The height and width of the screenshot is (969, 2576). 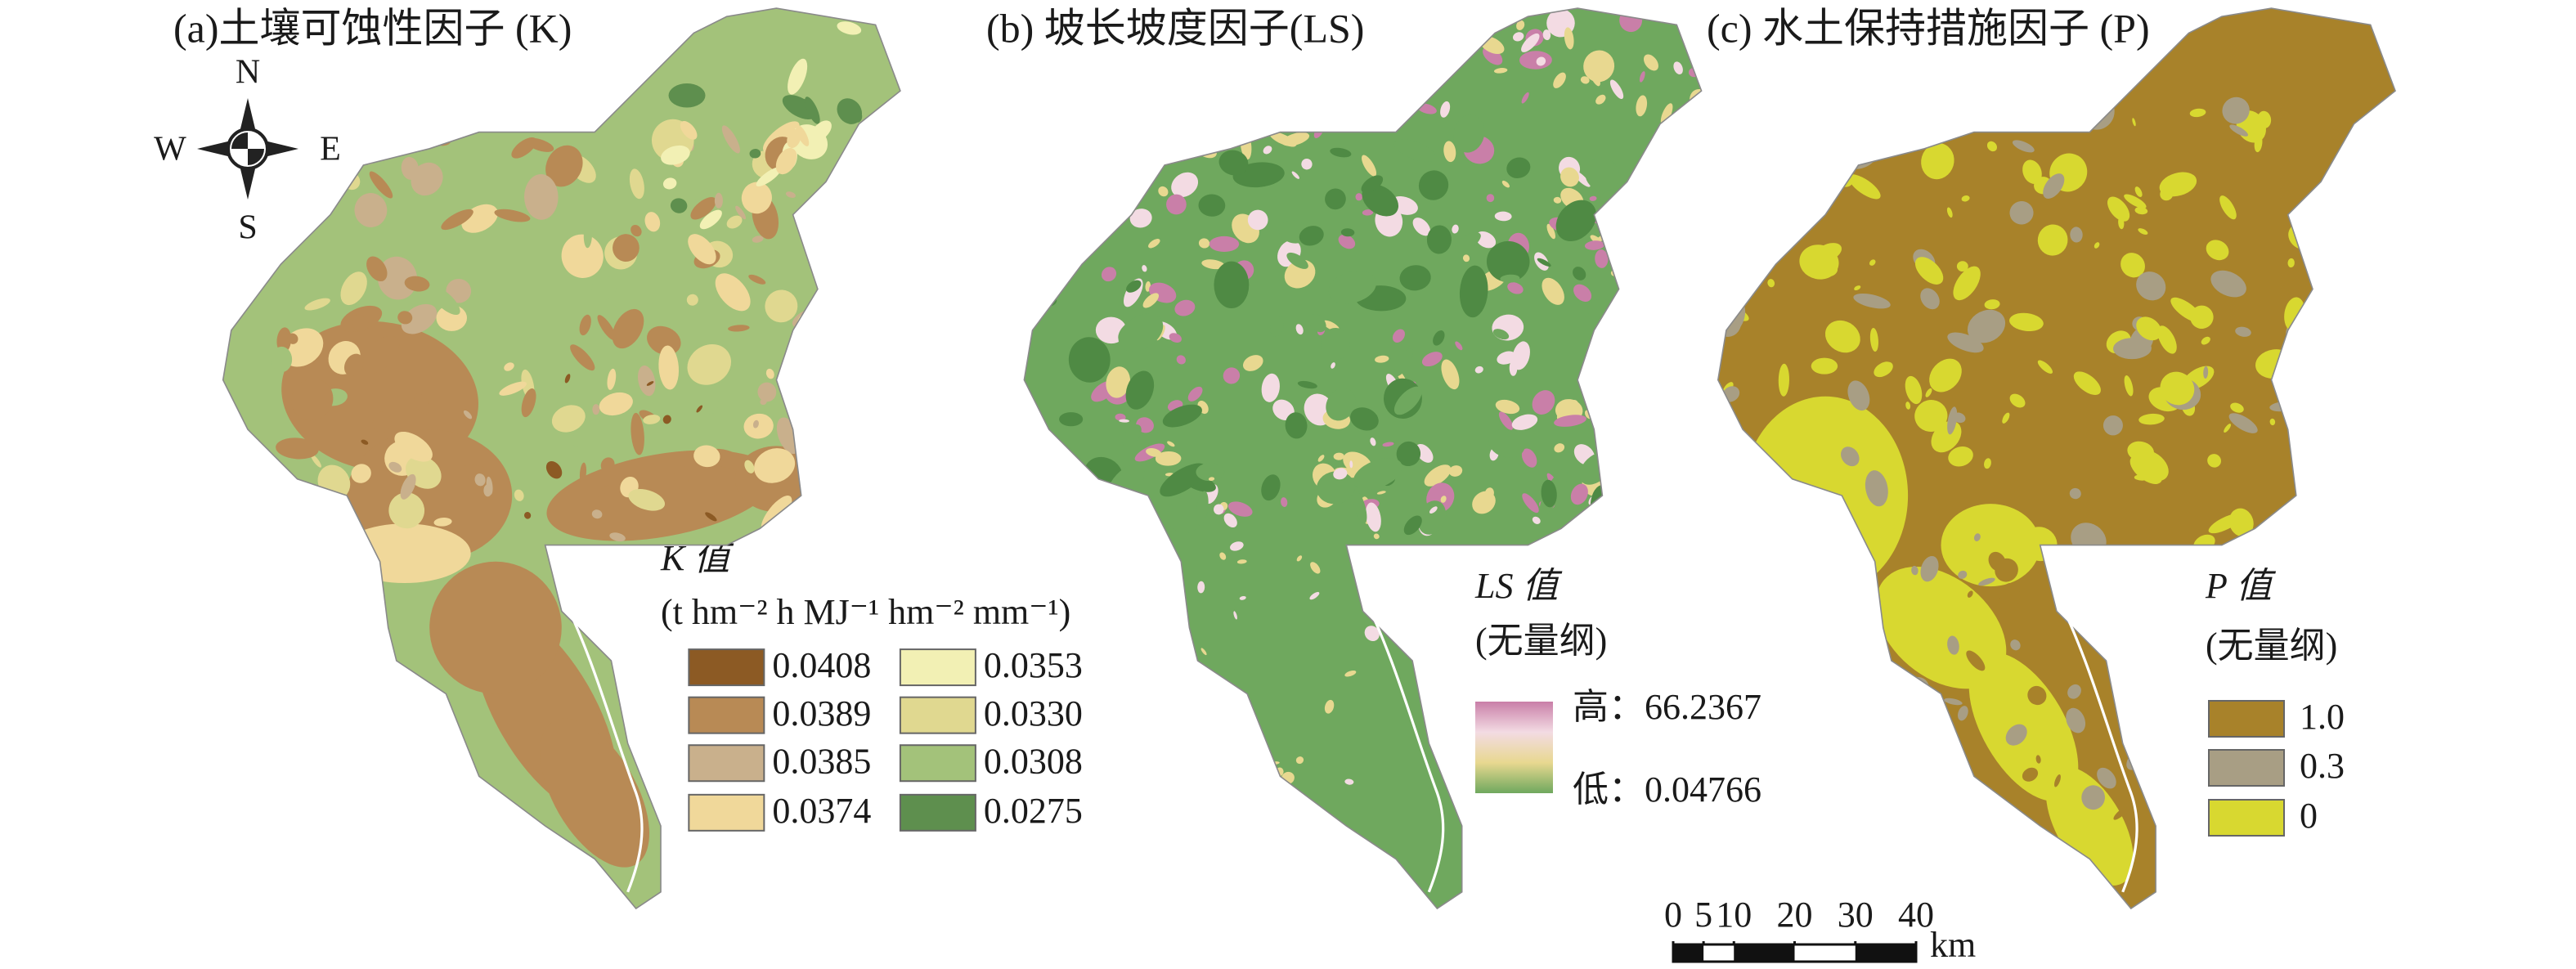 I want to click on compass-center, so click(x=247, y=148).